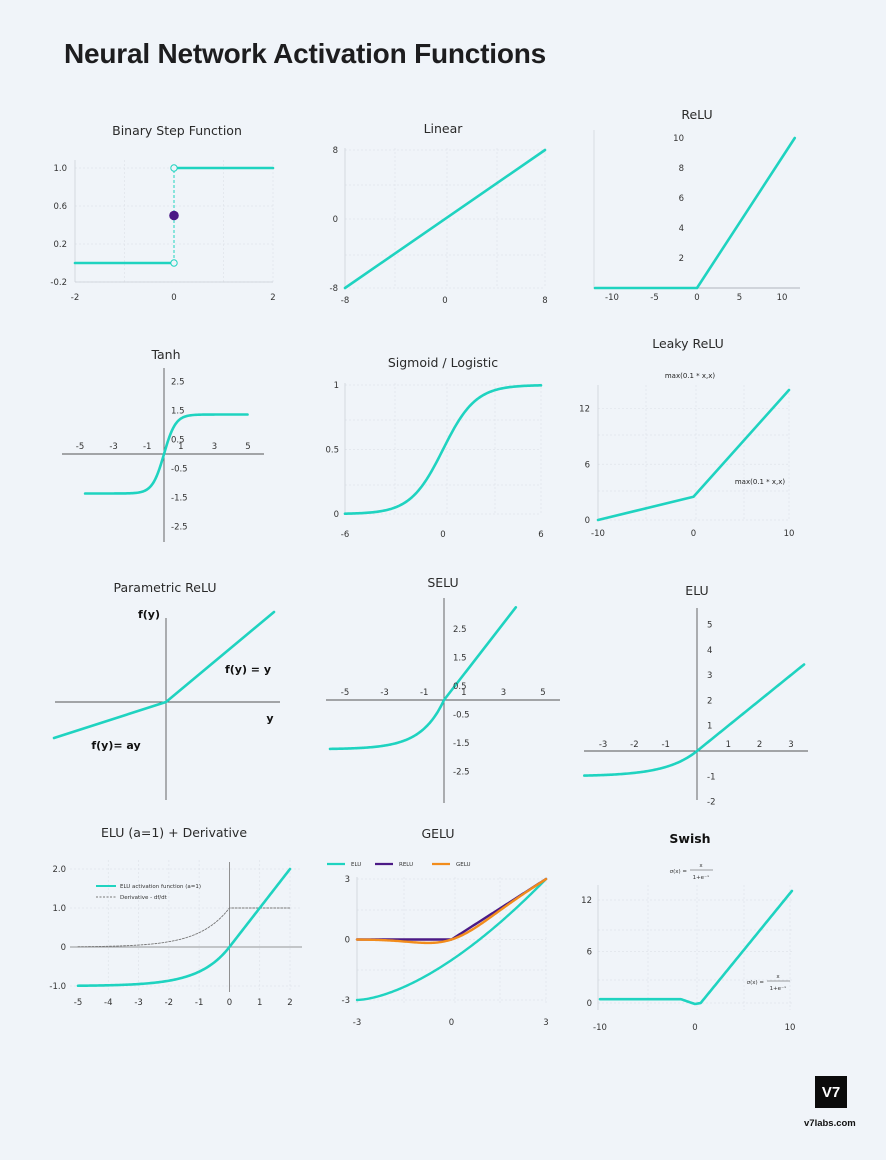 This screenshot has width=886, height=1160. I want to click on swish-curve, so click(696, 947).